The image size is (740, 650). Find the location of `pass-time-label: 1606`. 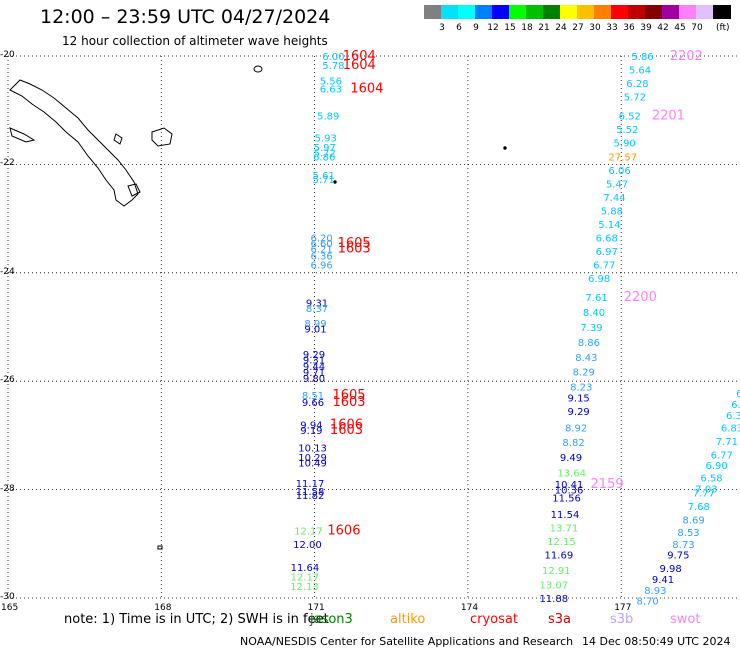

pass-time-label: 1606 is located at coordinates (343, 530).